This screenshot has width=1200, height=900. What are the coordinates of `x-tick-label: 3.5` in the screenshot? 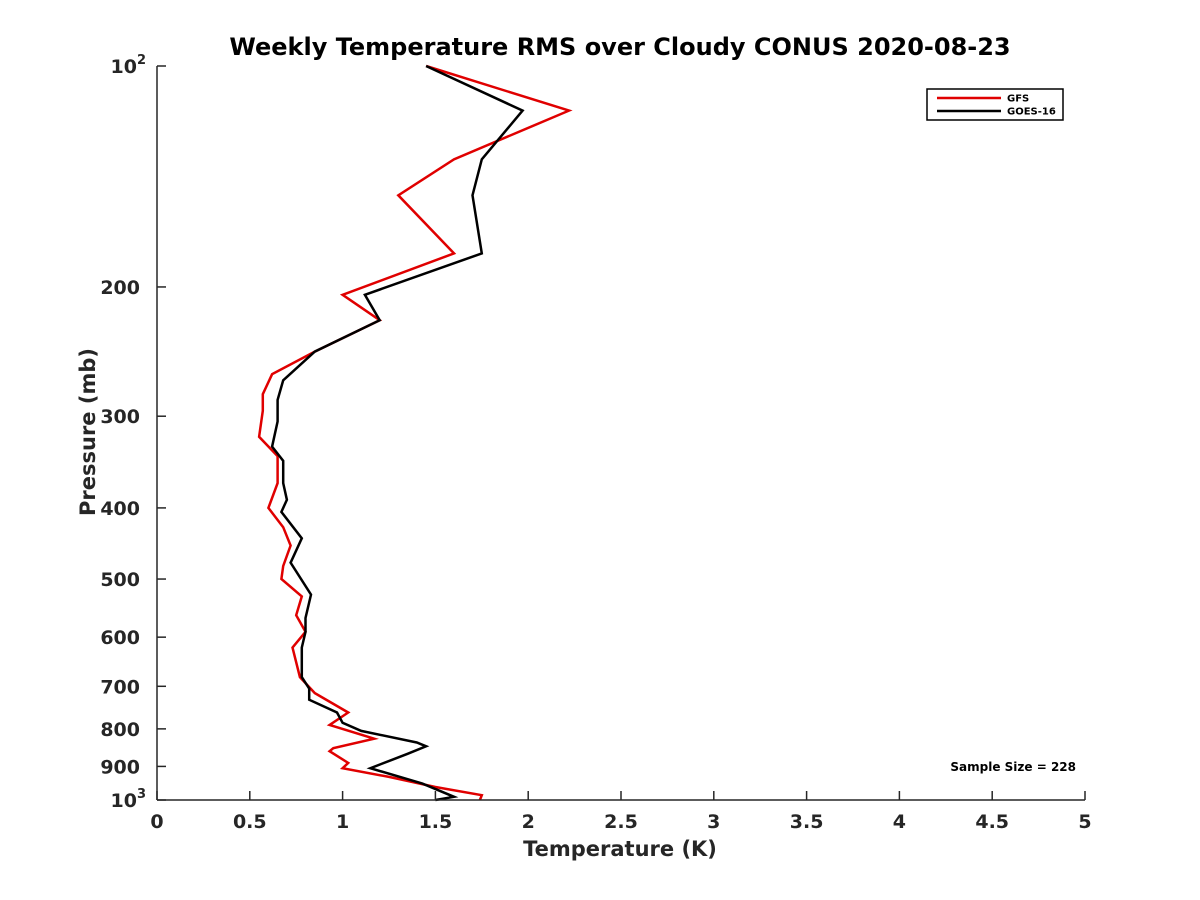 It's located at (807, 822).